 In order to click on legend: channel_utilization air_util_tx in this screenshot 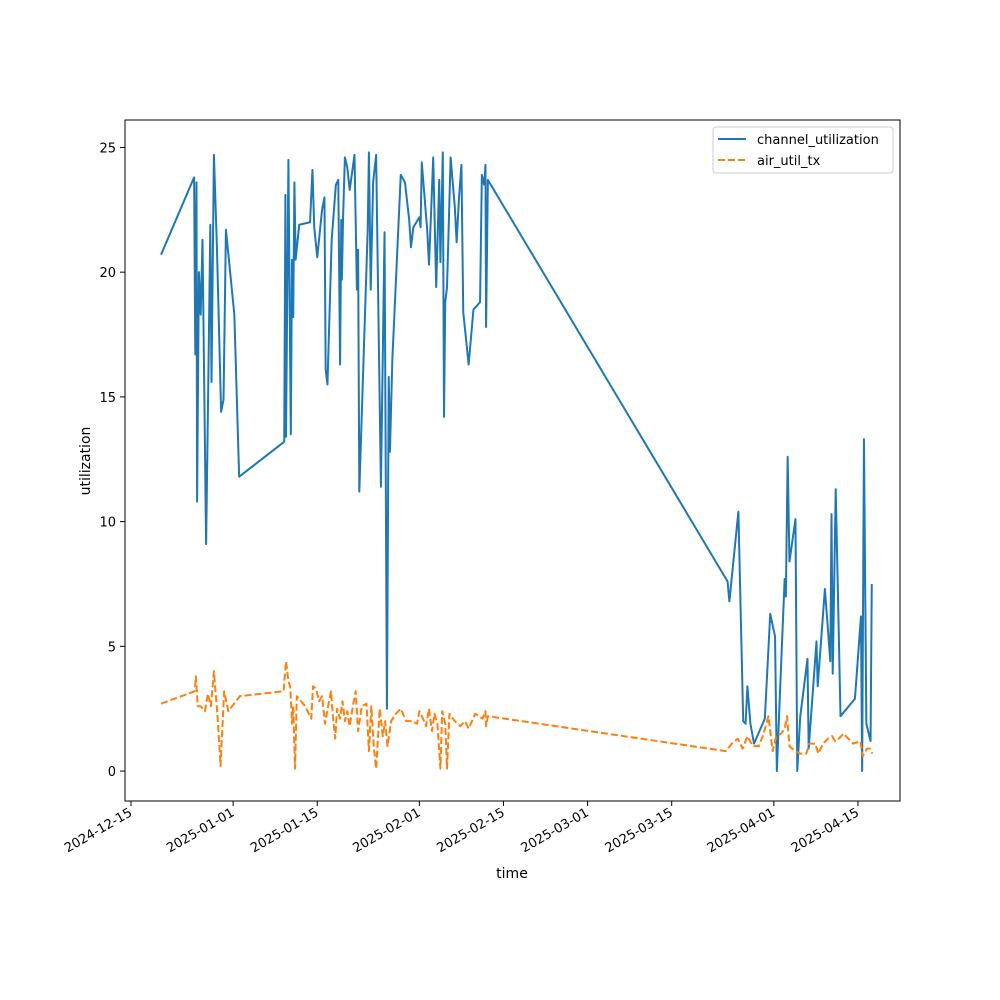, I will do `click(803, 150)`.